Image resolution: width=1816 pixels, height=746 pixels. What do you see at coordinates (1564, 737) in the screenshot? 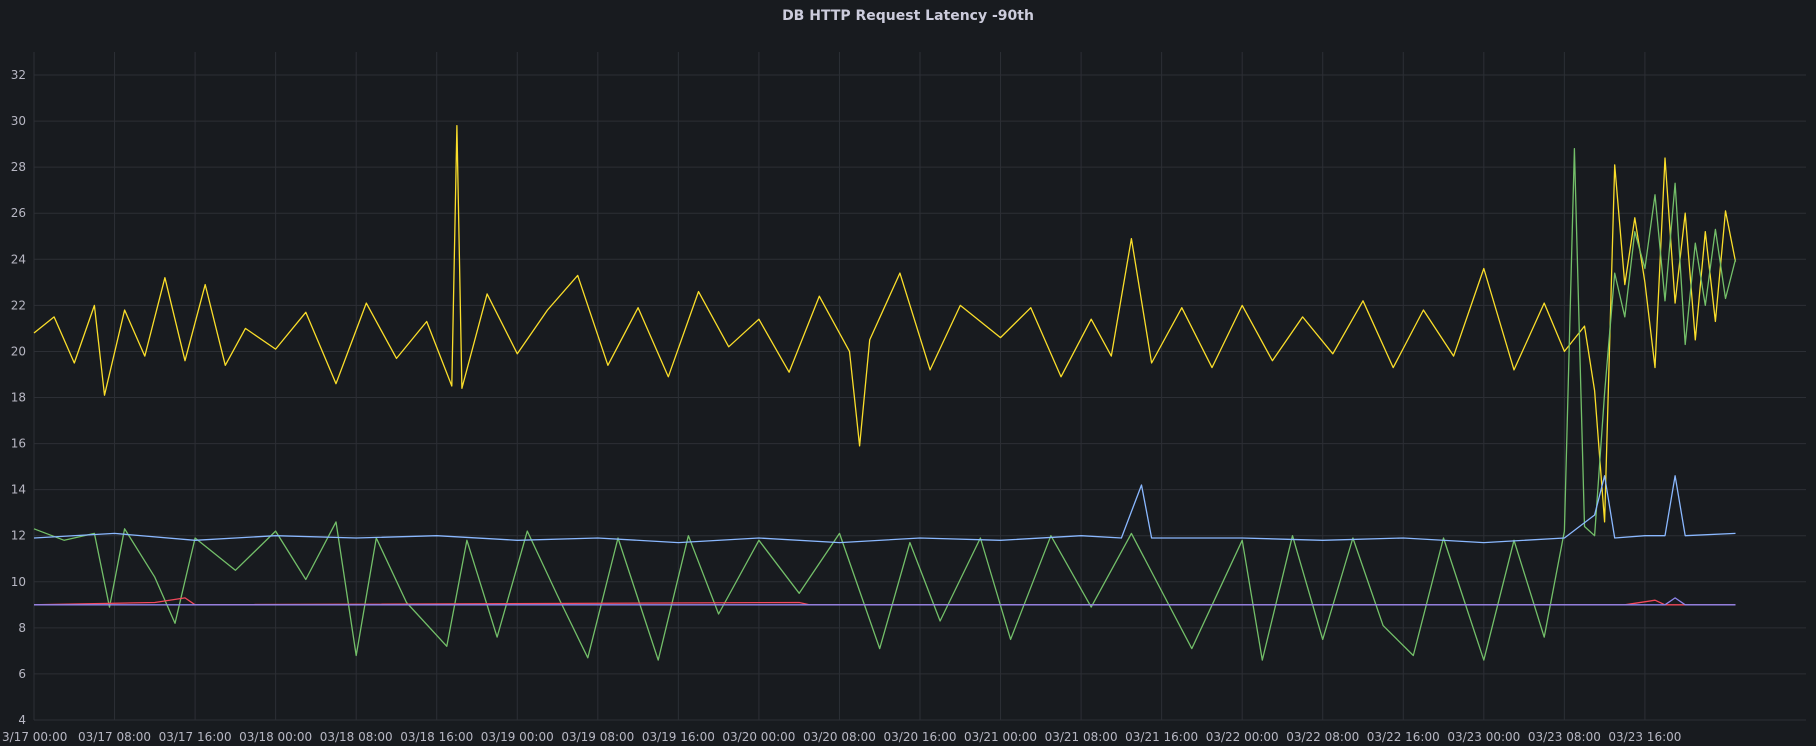
I see `x-tick-label: 03/23 08:00` at bounding box center [1564, 737].